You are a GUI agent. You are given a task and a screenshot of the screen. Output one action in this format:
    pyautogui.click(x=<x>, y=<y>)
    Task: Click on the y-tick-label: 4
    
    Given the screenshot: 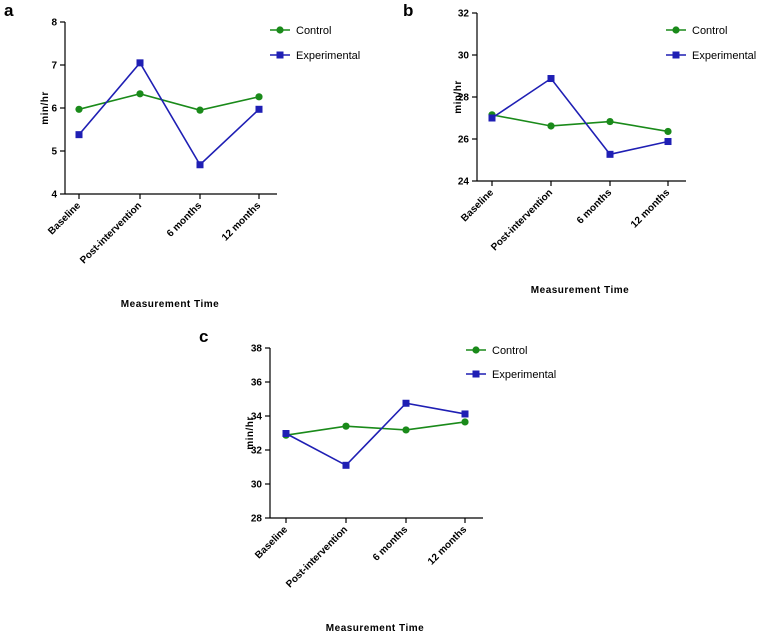 What is the action you would take?
    pyautogui.click(x=54, y=195)
    